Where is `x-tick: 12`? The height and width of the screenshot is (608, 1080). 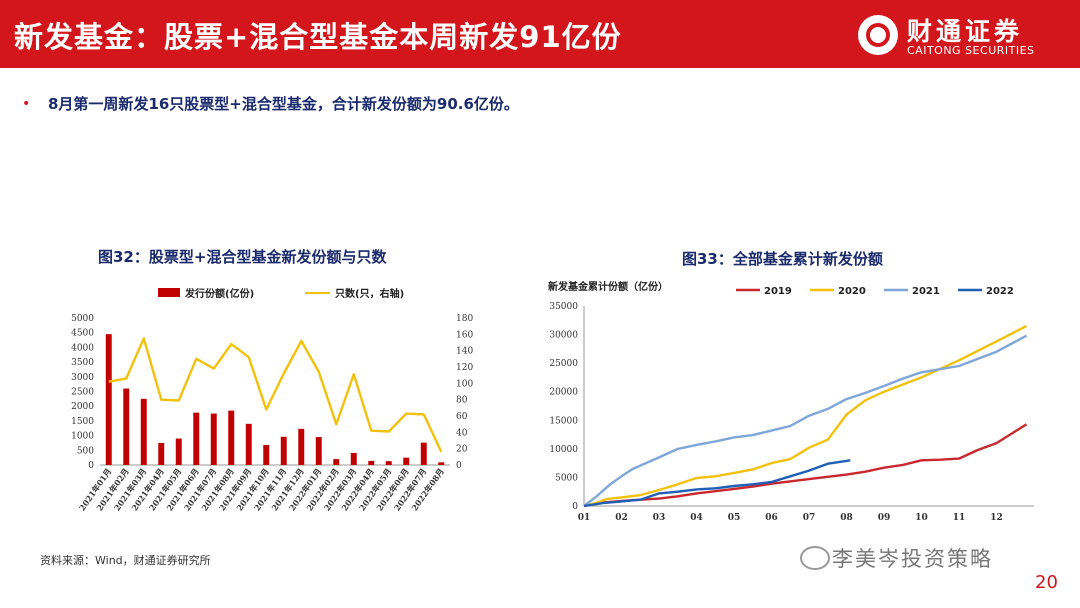
x-tick: 12 is located at coordinates (996, 518).